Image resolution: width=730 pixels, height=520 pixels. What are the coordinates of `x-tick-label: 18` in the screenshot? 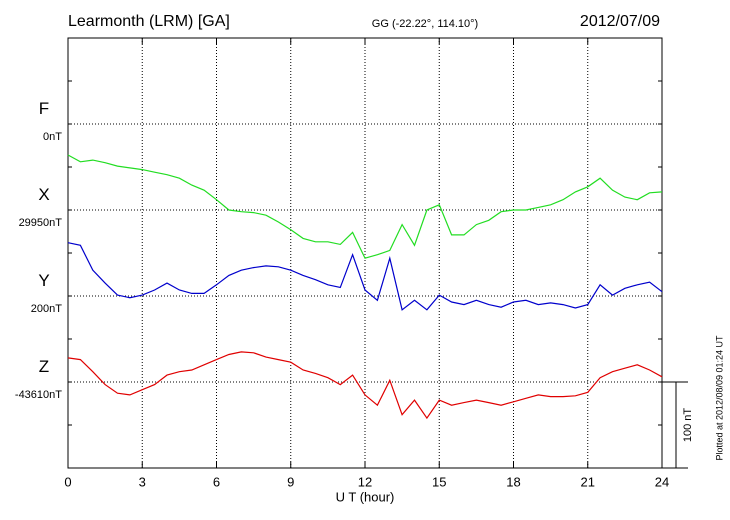 It's located at (513, 481).